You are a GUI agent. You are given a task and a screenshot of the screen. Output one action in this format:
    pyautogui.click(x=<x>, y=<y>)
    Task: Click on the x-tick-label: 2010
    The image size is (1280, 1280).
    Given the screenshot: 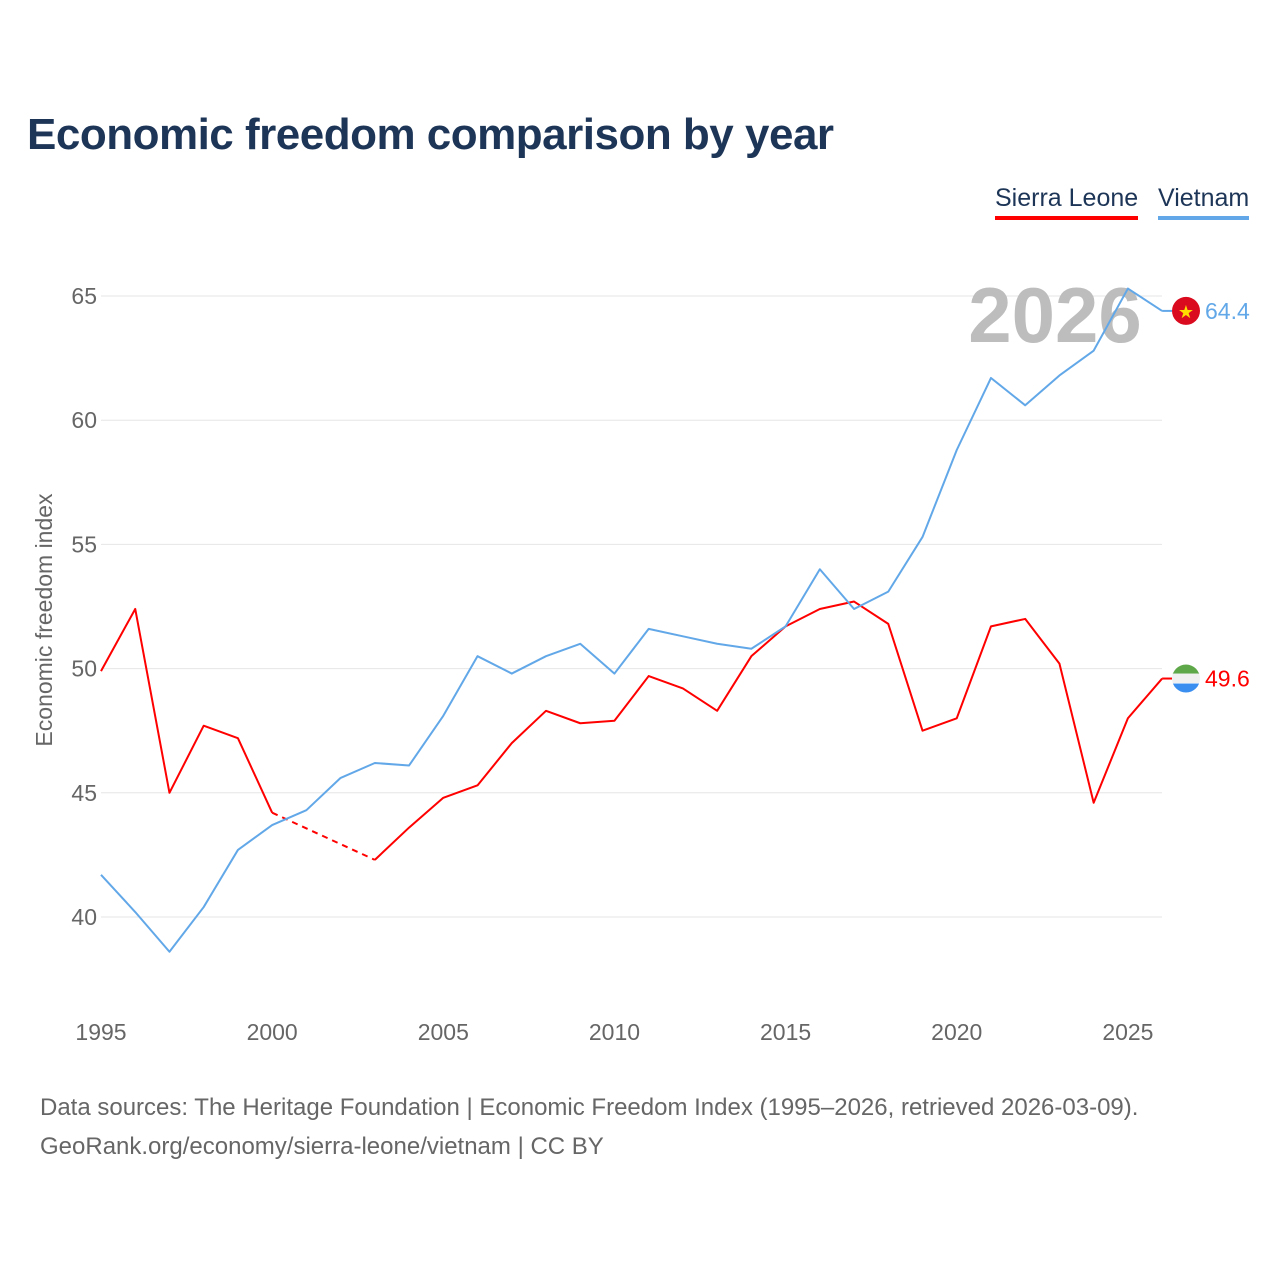 What is the action you would take?
    pyautogui.click(x=614, y=1032)
    